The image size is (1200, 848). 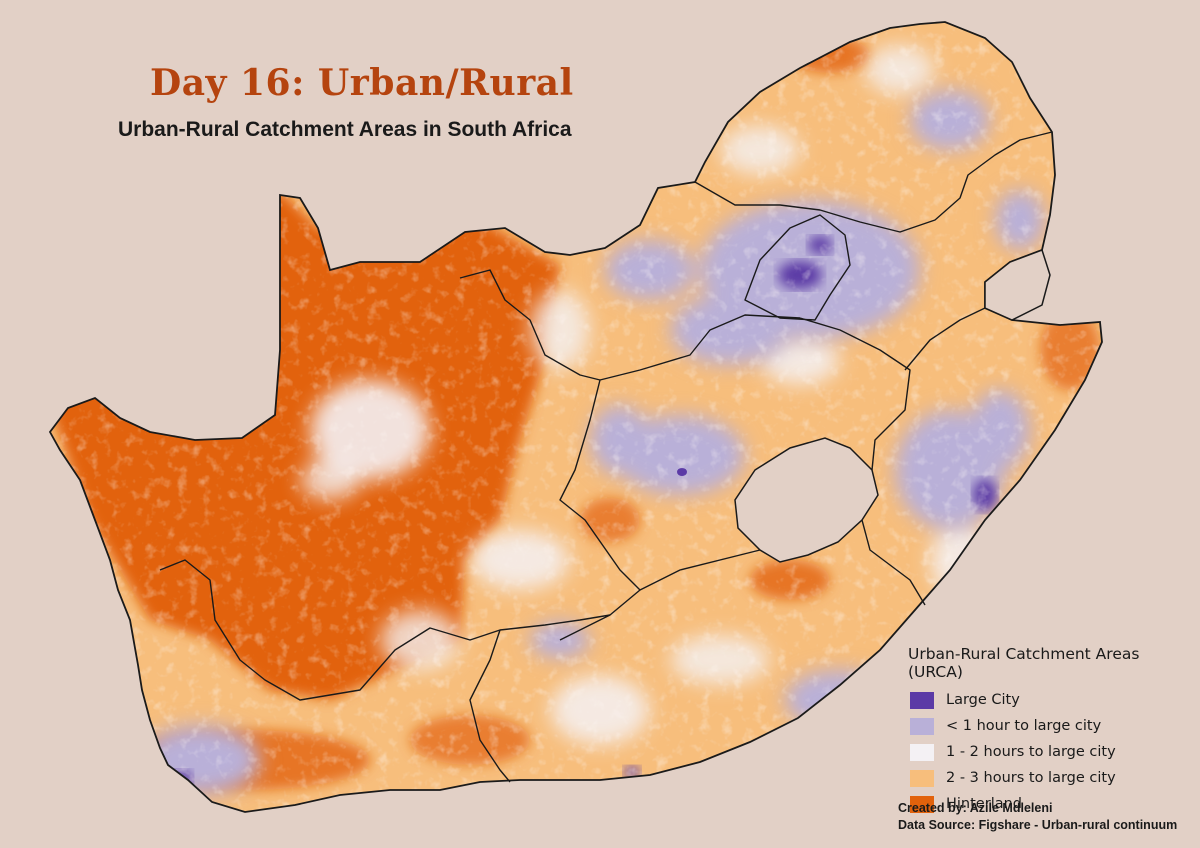 What do you see at coordinates (700, 347) in the screenshot?
I see `border-north-west-free-state` at bounding box center [700, 347].